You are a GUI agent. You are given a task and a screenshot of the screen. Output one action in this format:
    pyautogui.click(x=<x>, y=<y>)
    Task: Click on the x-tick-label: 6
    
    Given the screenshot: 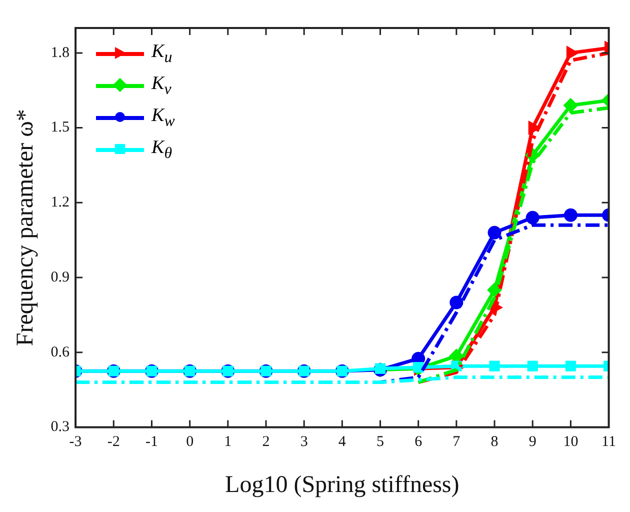 What is the action you would take?
    pyautogui.click(x=418, y=442)
    